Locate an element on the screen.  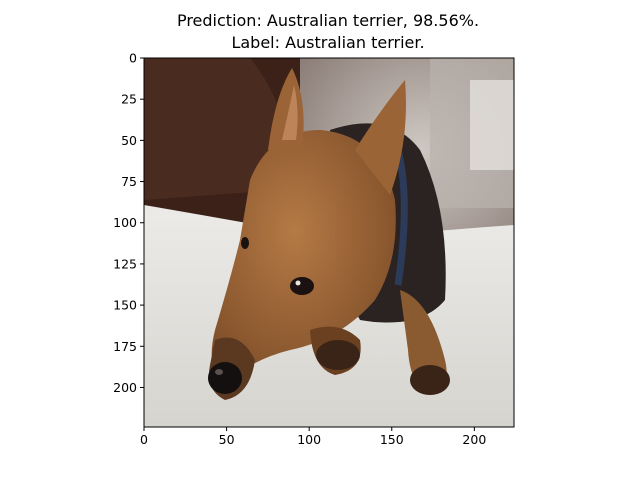
y-tick-label: 100 is located at coordinates (125, 222).